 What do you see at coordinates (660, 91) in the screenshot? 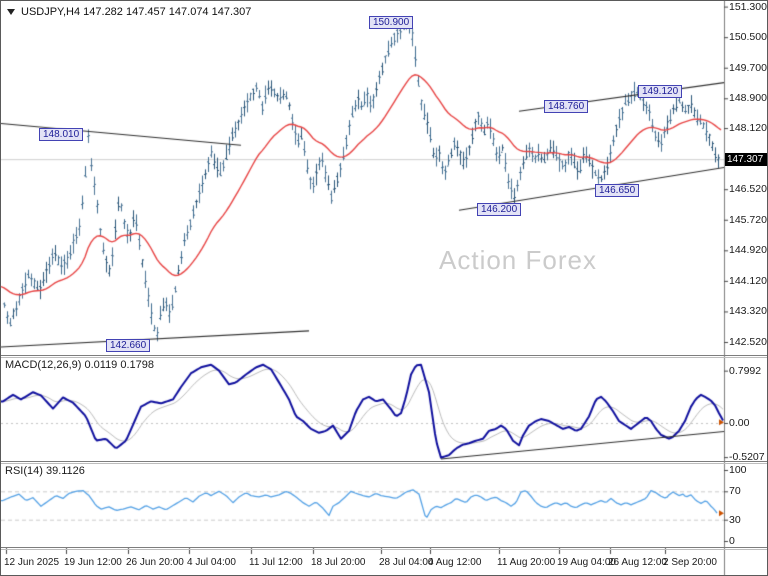
I see `price-level-label: 149.120` at bounding box center [660, 91].